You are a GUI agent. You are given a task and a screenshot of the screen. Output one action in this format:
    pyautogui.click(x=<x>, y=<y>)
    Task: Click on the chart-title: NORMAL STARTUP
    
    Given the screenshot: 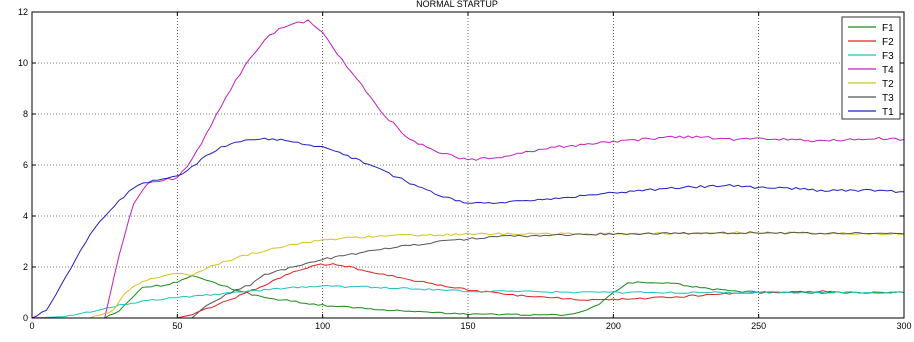 What is the action you would take?
    pyautogui.click(x=457, y=4)
    